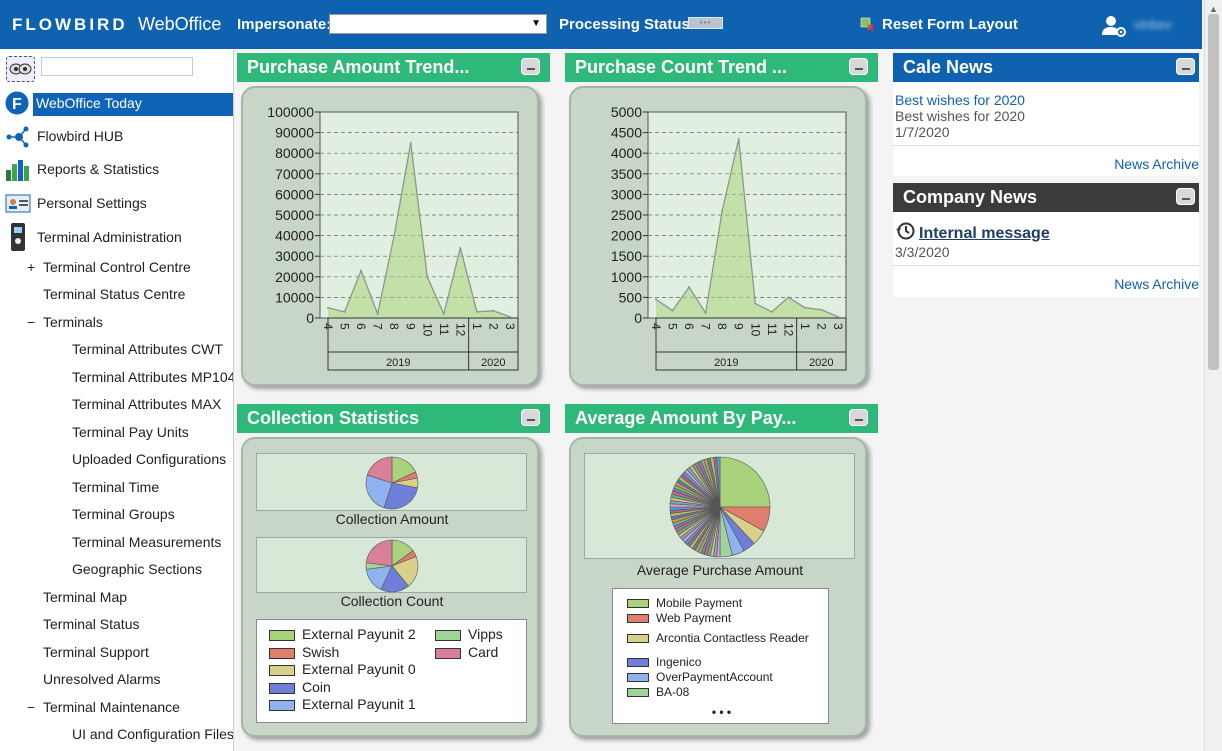 Image resolution: width=1222 pixels, height=751 pixels. What do you see at coordinates (116, 542) in the screenshot?
I see `sidebar-item-terminal-measurements: Terminal Measurements` at bounding box center [116, 542].